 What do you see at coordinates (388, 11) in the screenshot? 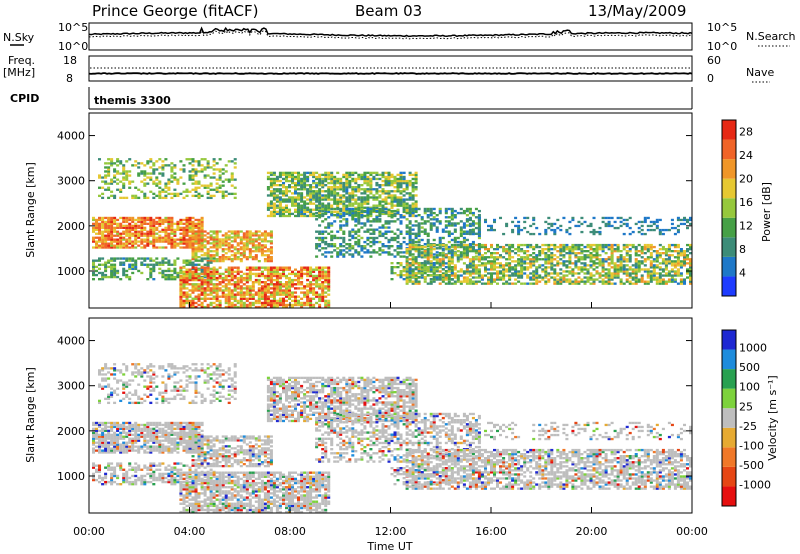
I see `beam-title: Beam 03` at bounding box center [388, 11].